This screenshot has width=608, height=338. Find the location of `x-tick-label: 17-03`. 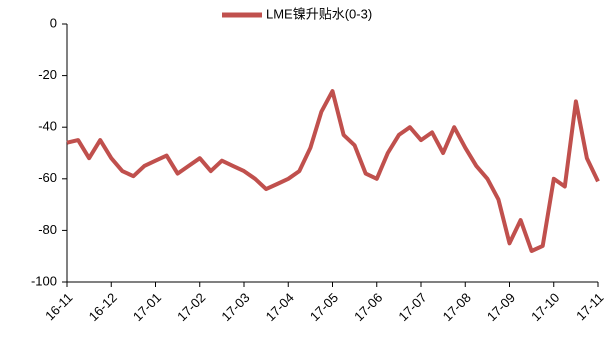

x-tick-label: 17-03 is located at coordinates (235, 307).